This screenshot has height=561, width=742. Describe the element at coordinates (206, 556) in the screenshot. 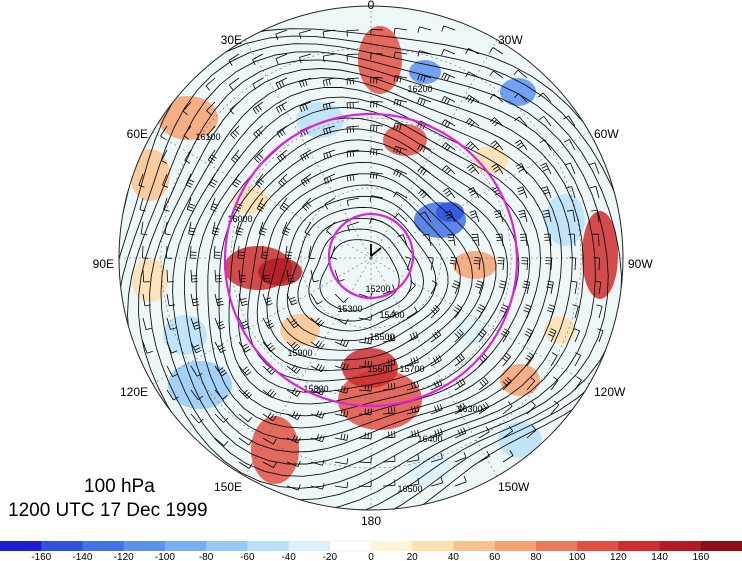

I see `colorbar-tick-label: -80` at that location.